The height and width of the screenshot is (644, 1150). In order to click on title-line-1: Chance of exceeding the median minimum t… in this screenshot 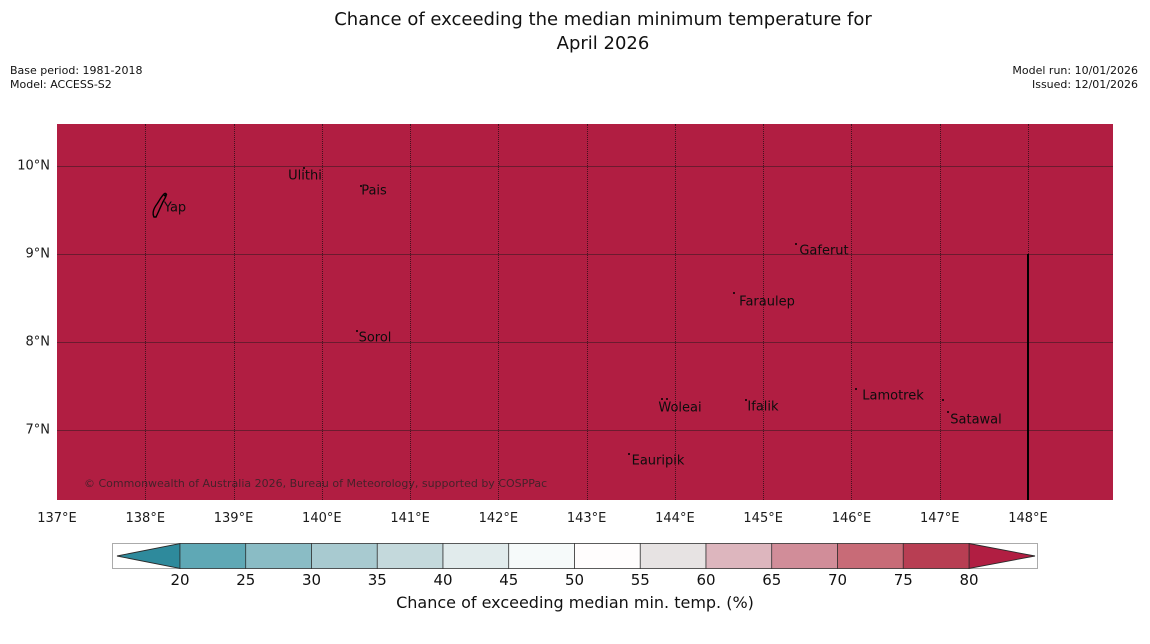, I will do `click(603, 19)`.